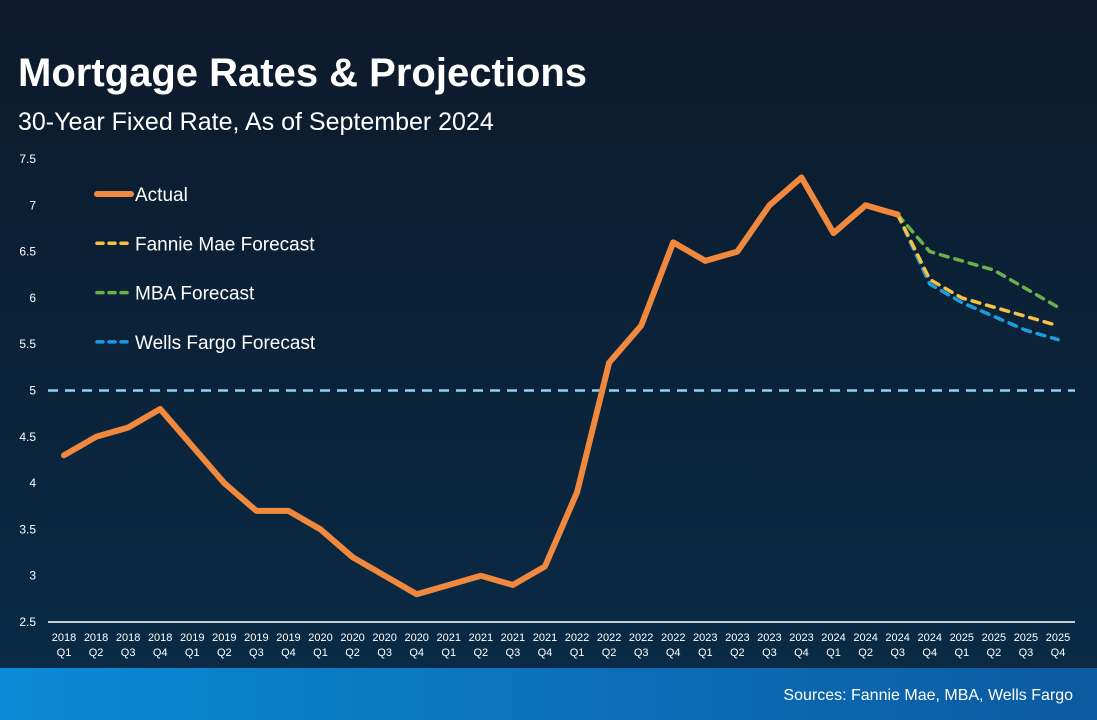  What do you see at coordinates (833, 645) in the screenshot?
I see `x-tick-label: 2024 Q1` at bounding box center [833, 645].